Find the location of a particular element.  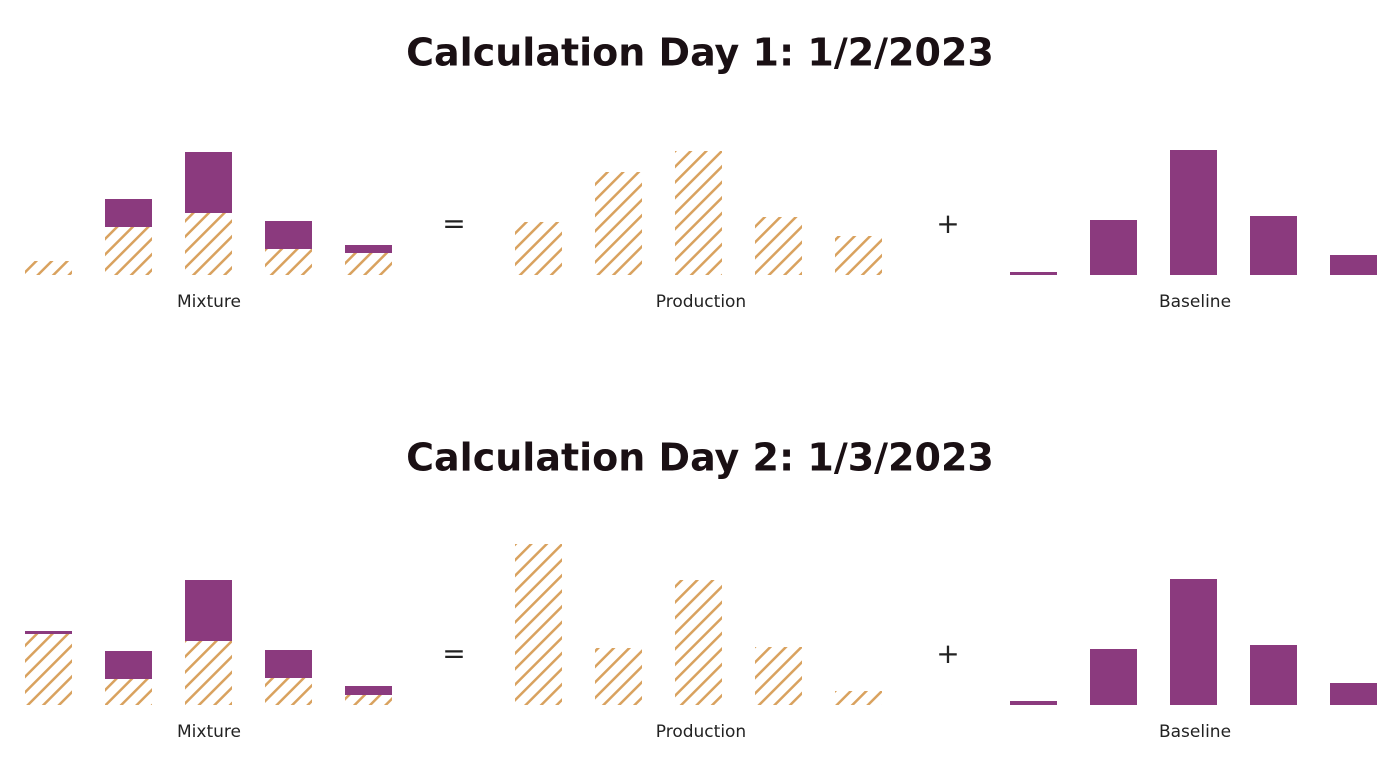

section-title: Calculation Day 1: 1/2/2023 is located at coordinates (700, 53).